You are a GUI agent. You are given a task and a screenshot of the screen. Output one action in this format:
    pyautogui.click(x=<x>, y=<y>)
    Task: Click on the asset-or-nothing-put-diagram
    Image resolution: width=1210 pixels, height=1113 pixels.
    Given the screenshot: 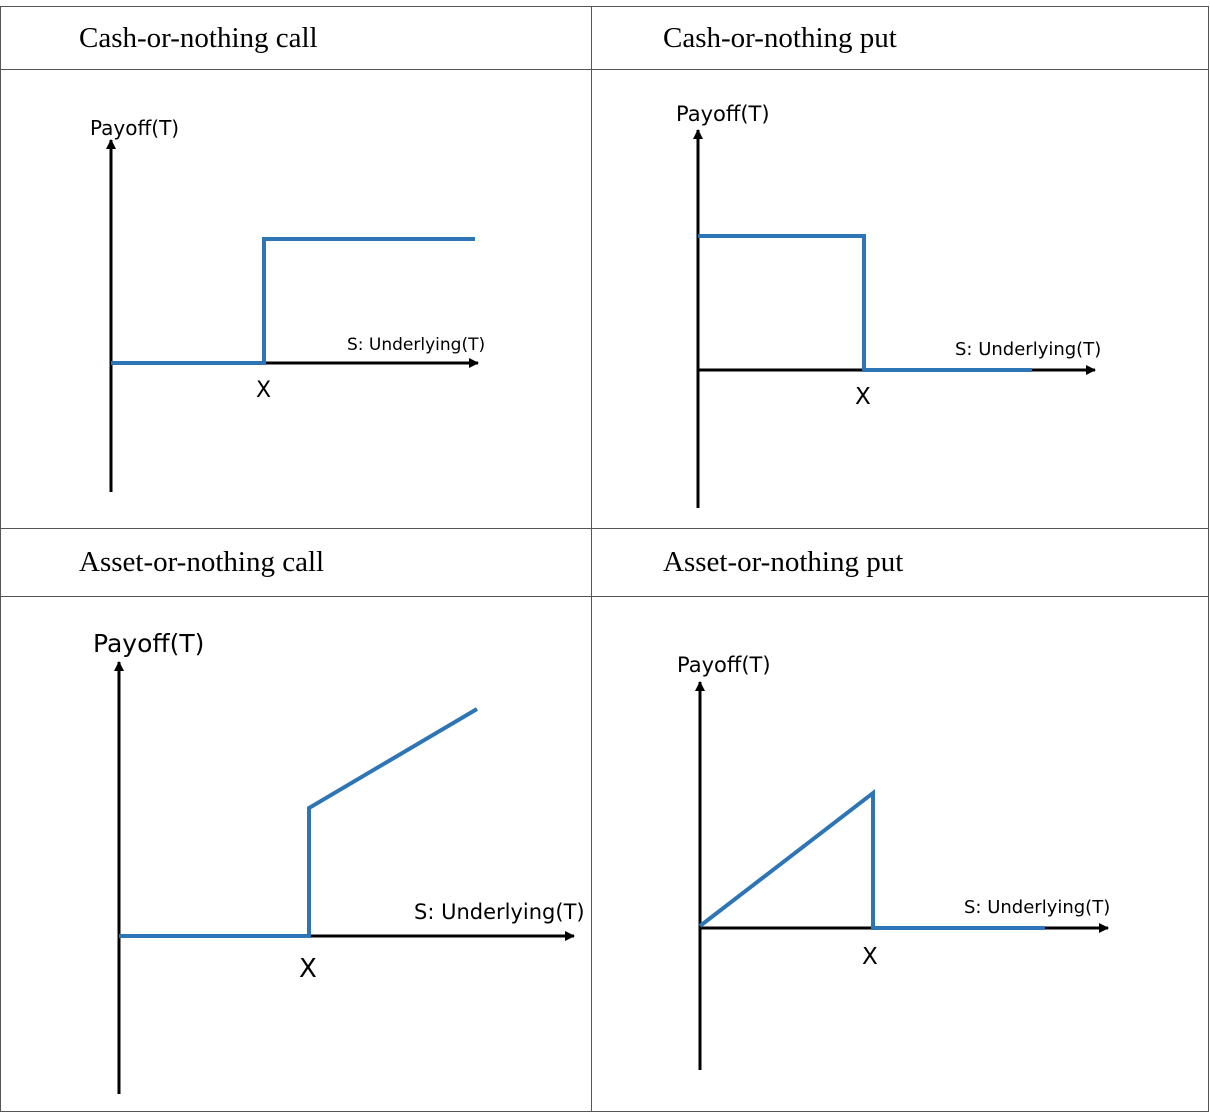 What is the action you would take?
    pyautogui.click(x=902, y=875)
    